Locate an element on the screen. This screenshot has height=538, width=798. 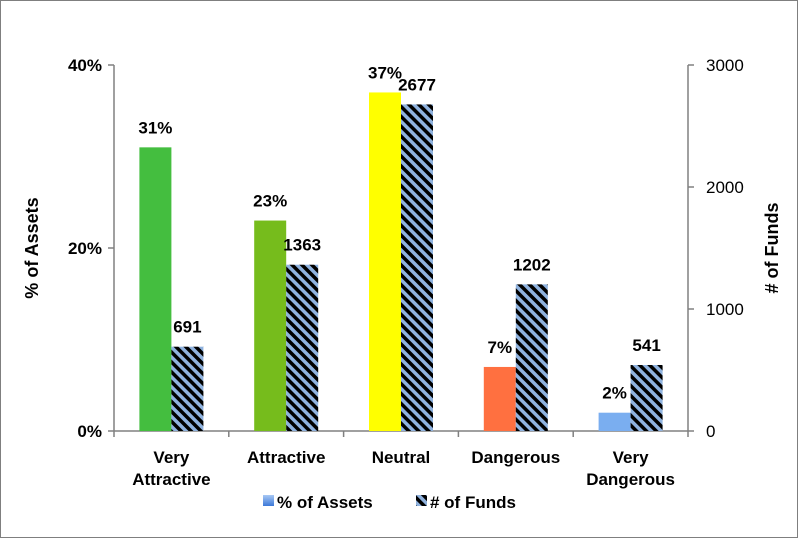
y-axis-title-right: # of Funds is located at coordinates (772, 248).